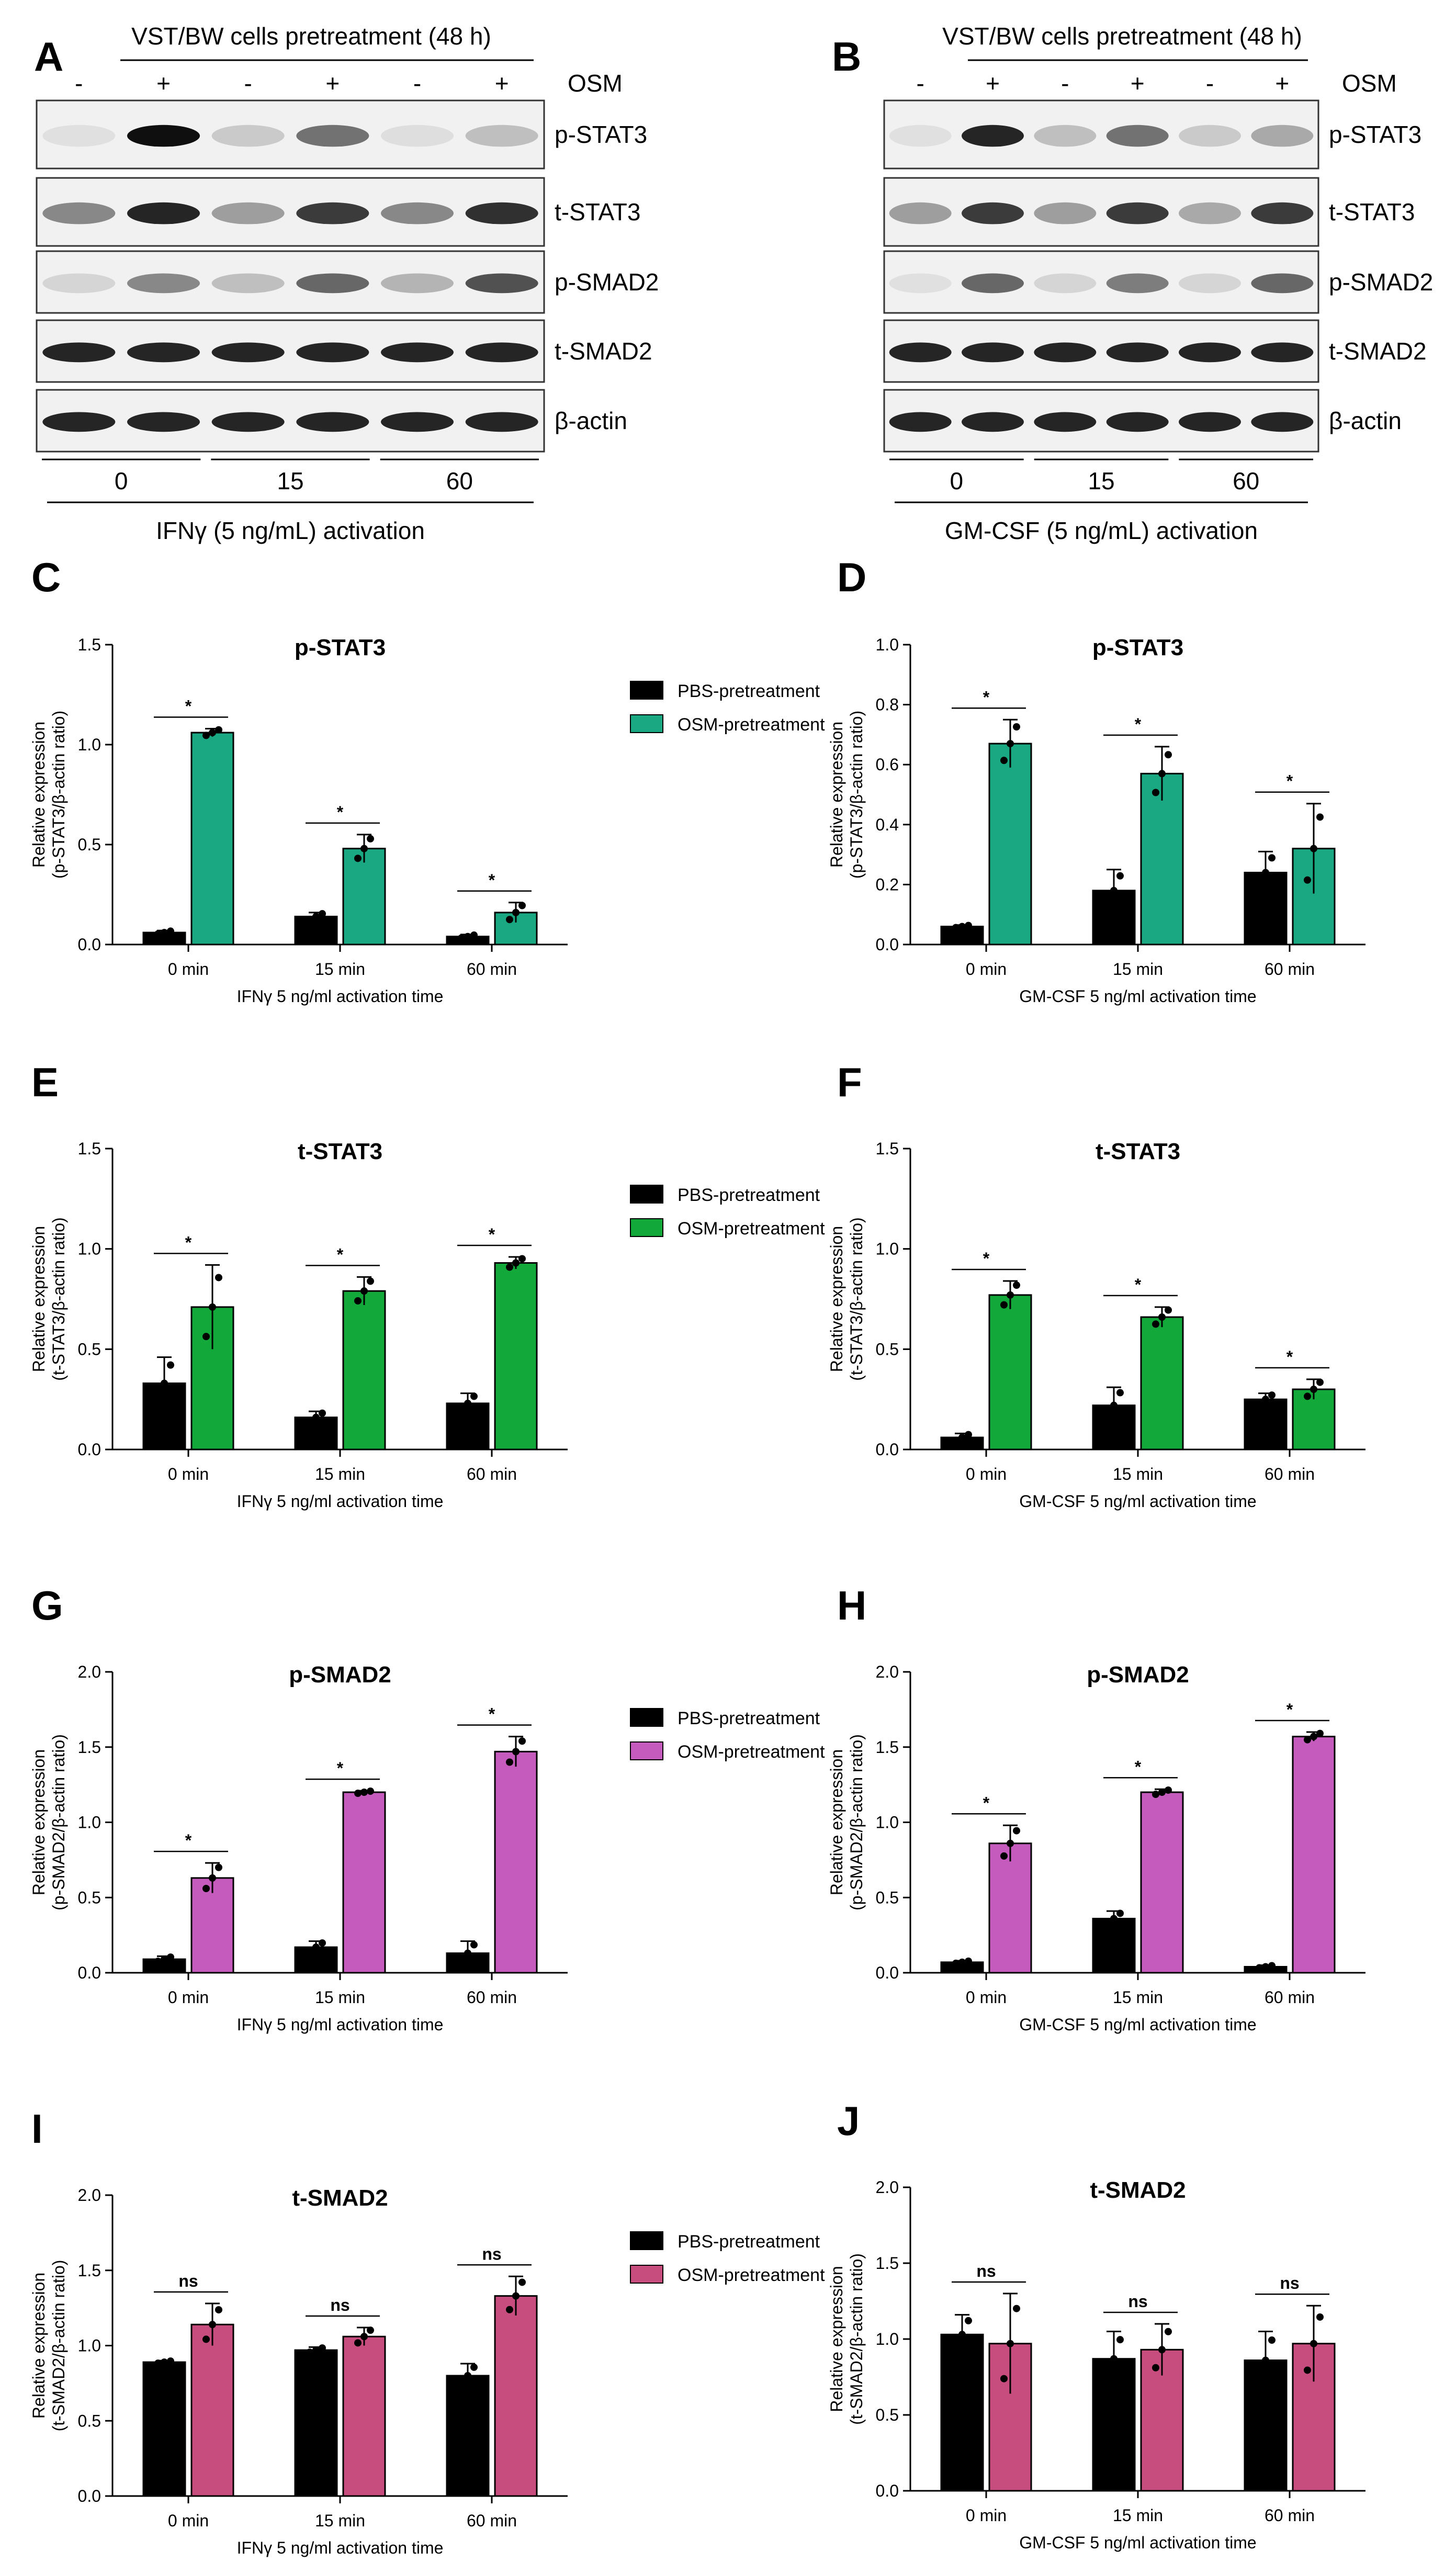  I want to click on treatment-sign: +, so click(1138, 84).